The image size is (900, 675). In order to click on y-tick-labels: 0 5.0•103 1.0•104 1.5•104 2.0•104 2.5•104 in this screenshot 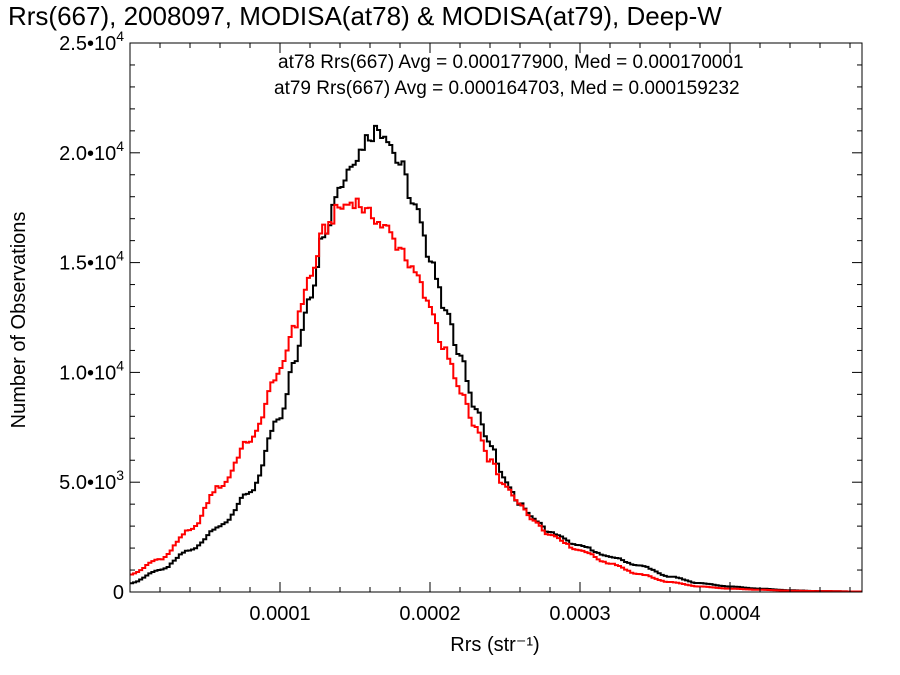, I will do `click(91, 316)`.